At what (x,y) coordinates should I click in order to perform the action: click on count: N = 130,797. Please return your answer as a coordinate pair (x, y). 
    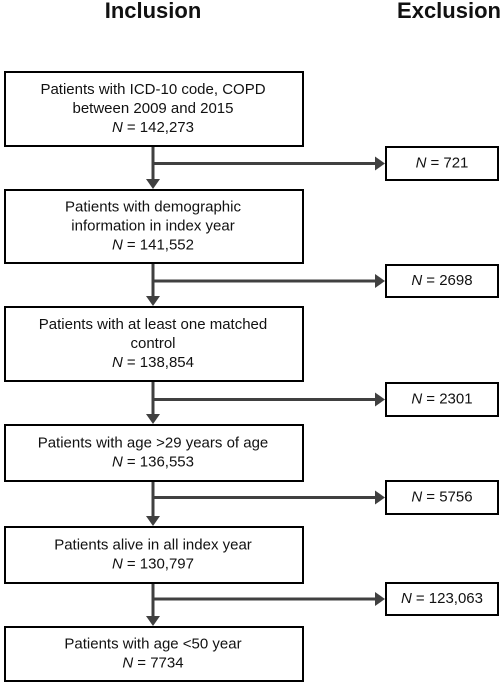
    Looking at the image, I should click on (153, 563).